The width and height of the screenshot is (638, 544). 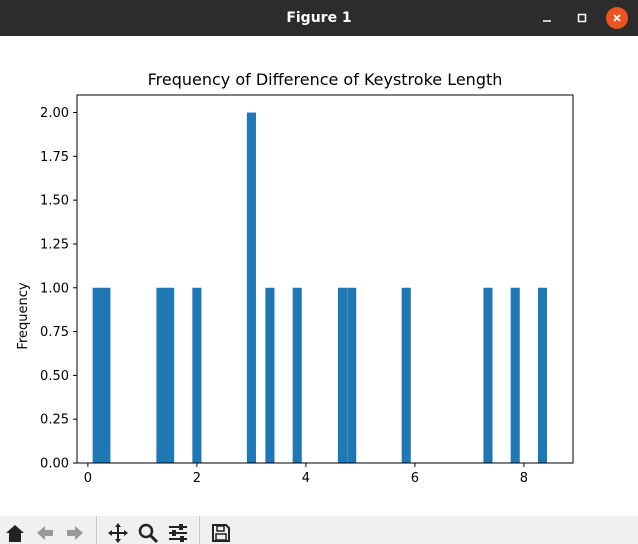 I want to click on window-title: Figure 1, so click(x=319, y=18).